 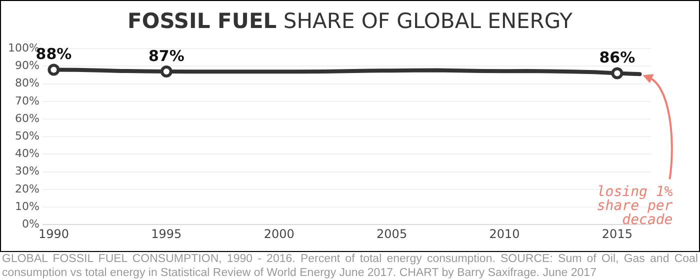 What do you see at coordinates (53, 233) in the screenshot?
I see `x-tick-label: 1990` at bounding box center [53, 233].